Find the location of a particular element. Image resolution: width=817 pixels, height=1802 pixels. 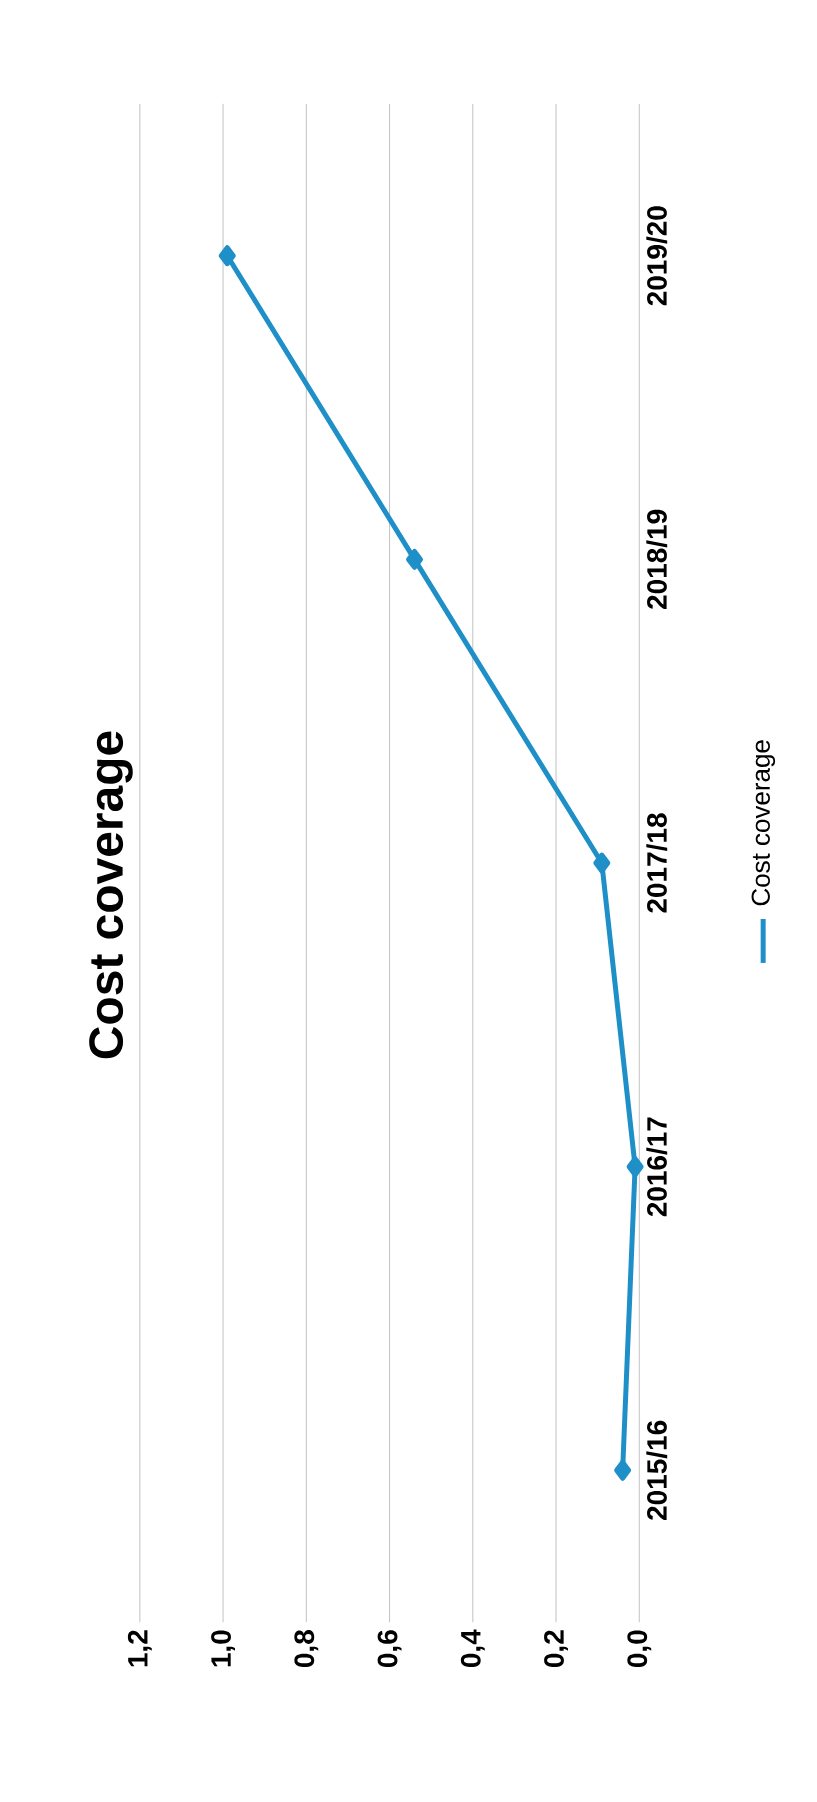

x-tick-label: 0,2 is located at coordinates (556, 1649).